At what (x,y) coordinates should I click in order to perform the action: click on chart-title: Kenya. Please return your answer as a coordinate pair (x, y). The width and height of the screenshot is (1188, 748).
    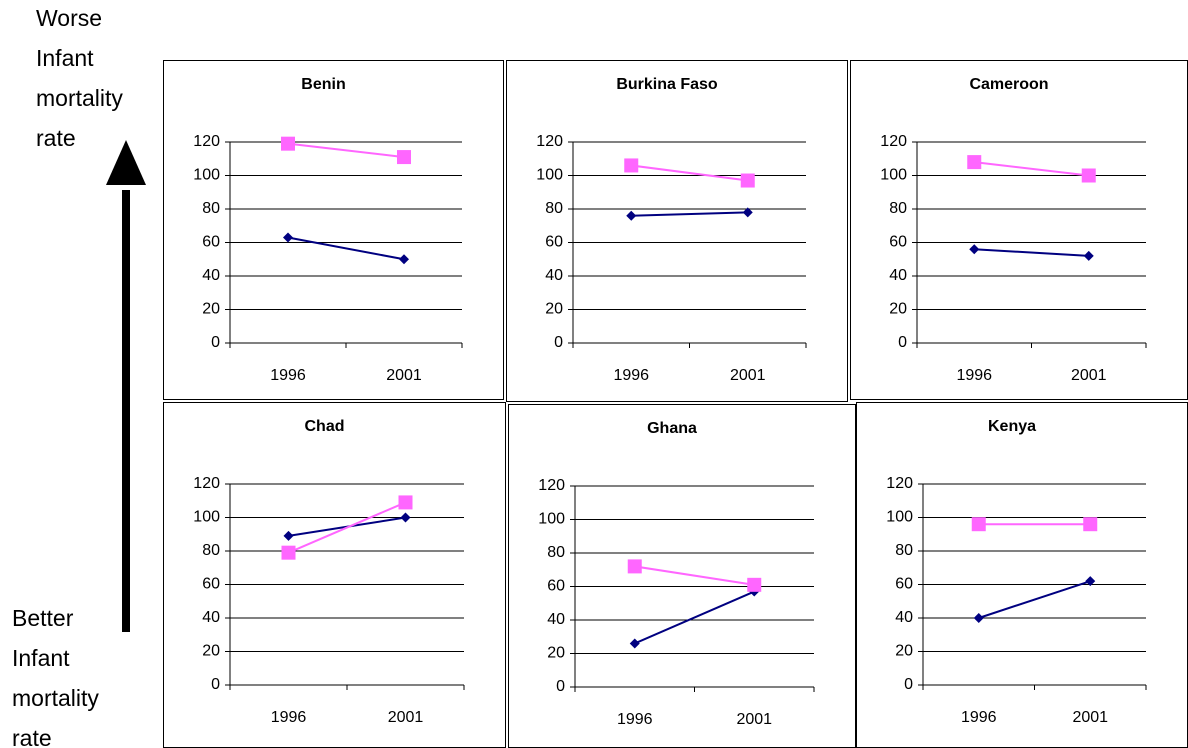
    Looking at the image, I should click on (1012, 426).